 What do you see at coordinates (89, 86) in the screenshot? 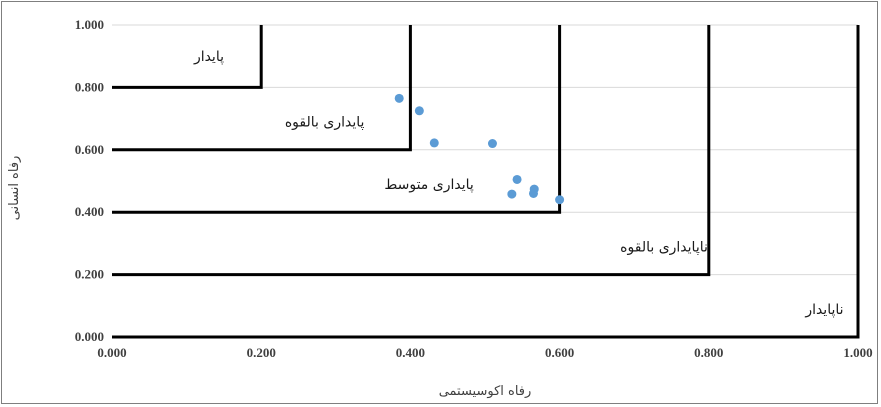
I see `y-tick-label: 0.800` at bounding box center [89, 86].